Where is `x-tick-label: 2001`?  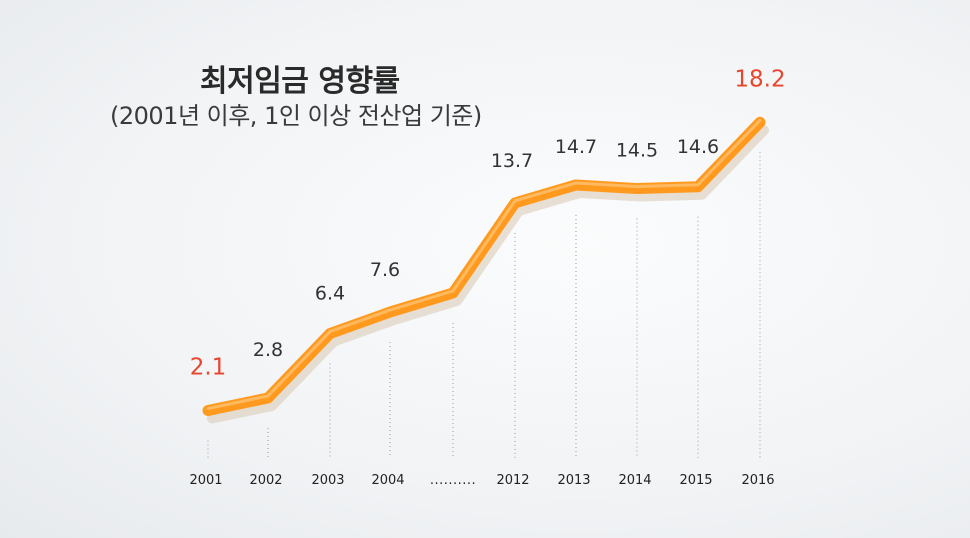 x-tick-label: 2001 is located at coordinates (205, 480).